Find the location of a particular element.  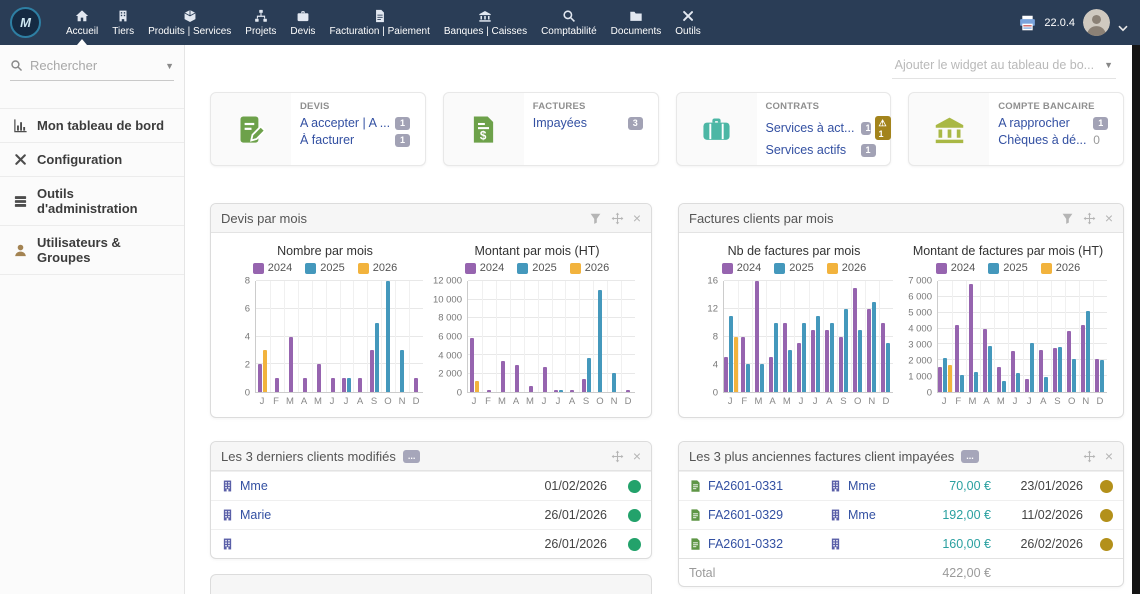

summary-box-link: Services actifs is located at coordinates (806, 150).